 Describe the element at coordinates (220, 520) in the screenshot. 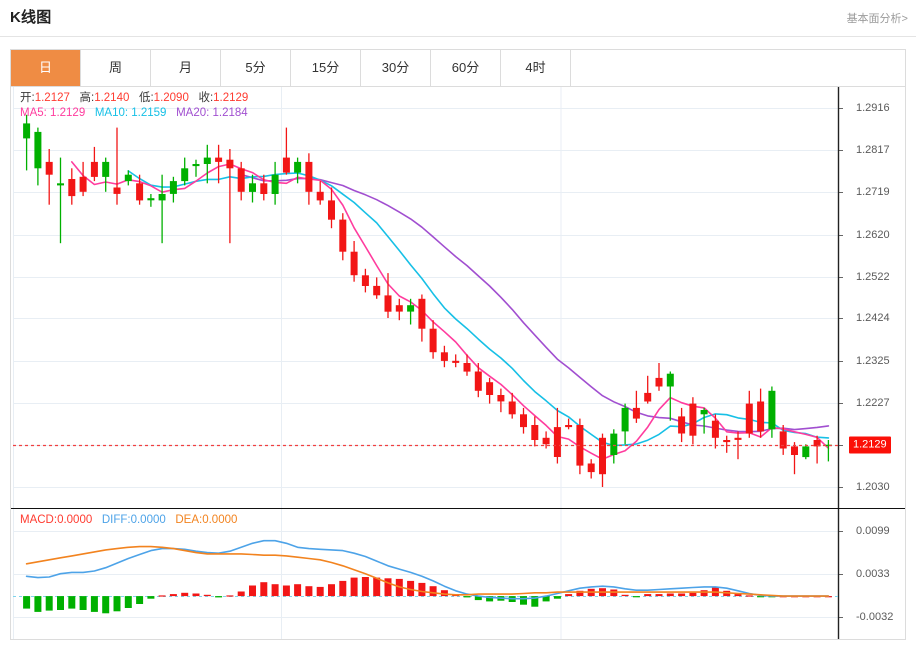

I see `dea-value: 0.0000` at that location.